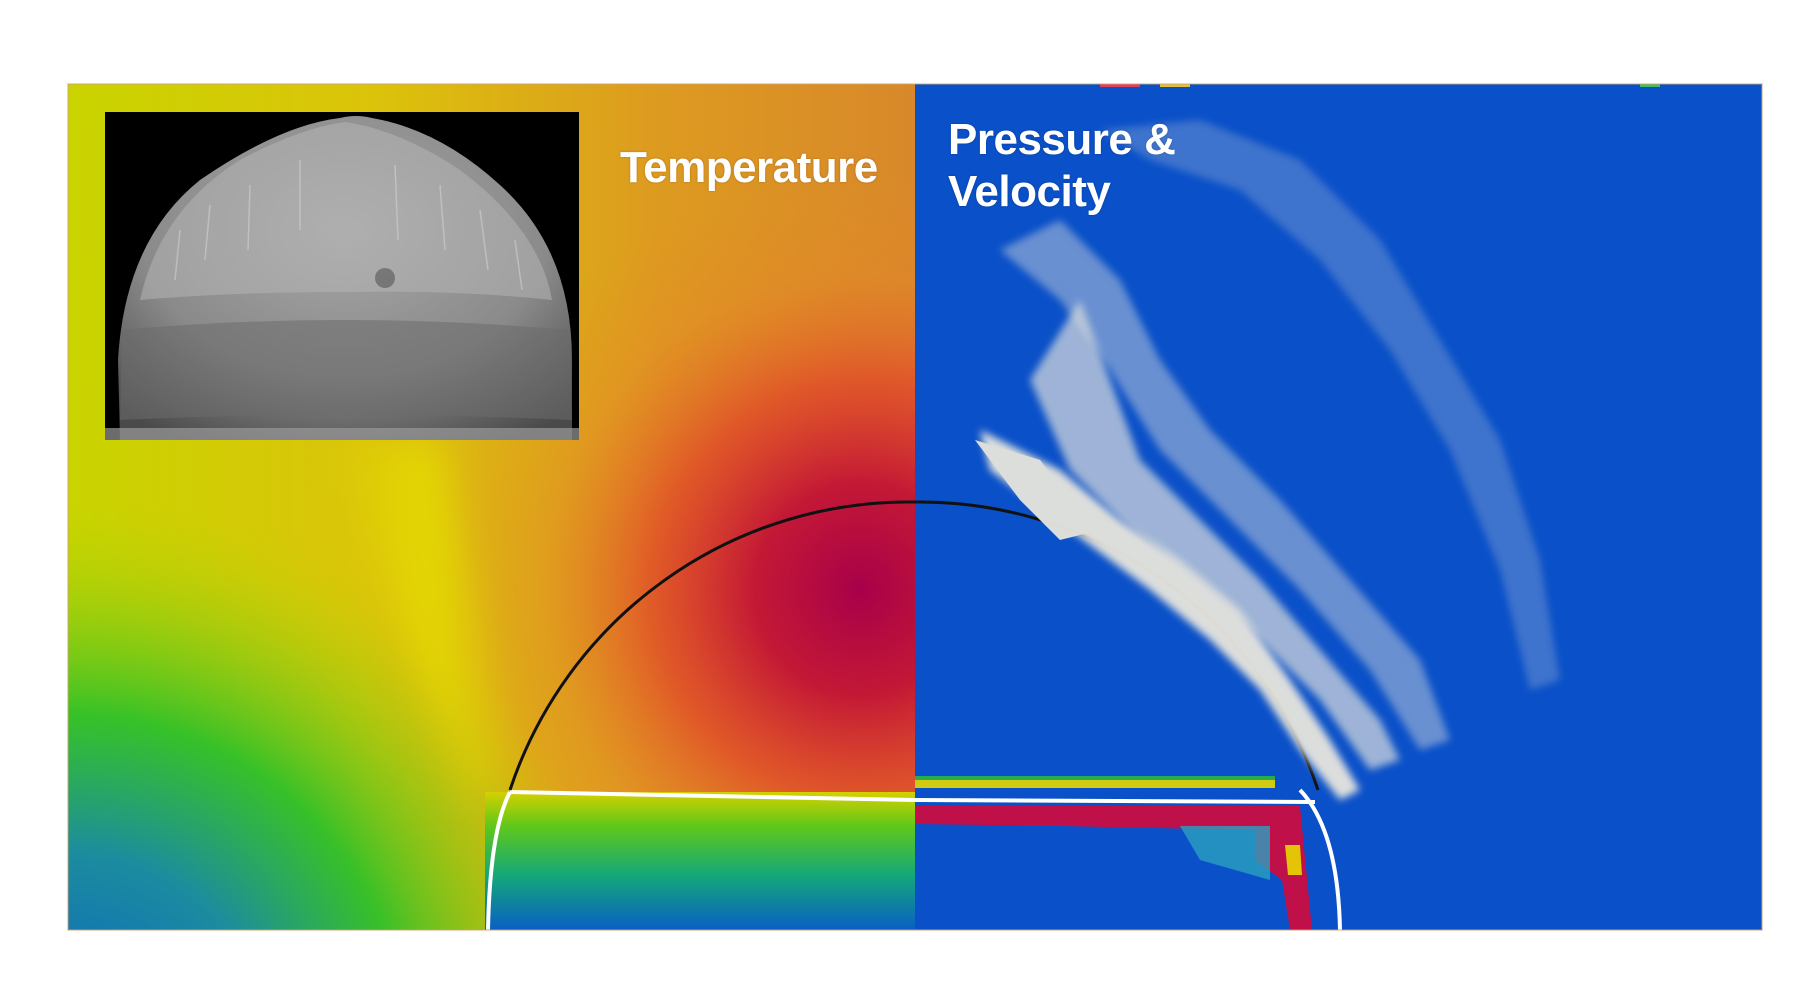  What do you see at coordinates (749, 167) in the screenshot?
I see `temperature-label: Temperature` at bounding box center [749, 167].